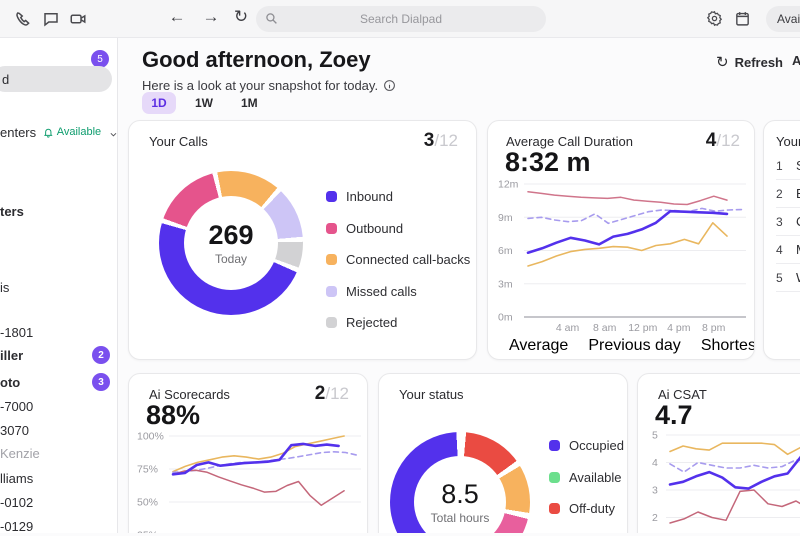  Describe the element at coordinates (101, 355) in the screenshot. I see `unread-badge: 2` at that location.